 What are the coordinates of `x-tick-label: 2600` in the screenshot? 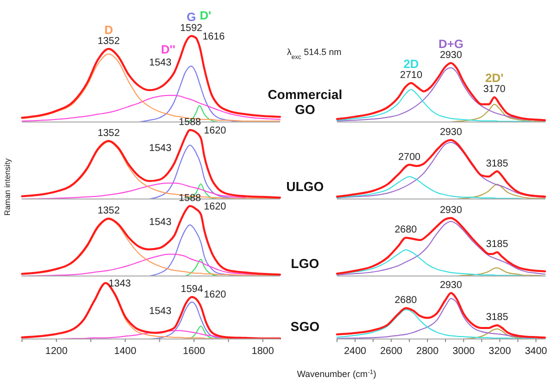 It's located at (391, 351).